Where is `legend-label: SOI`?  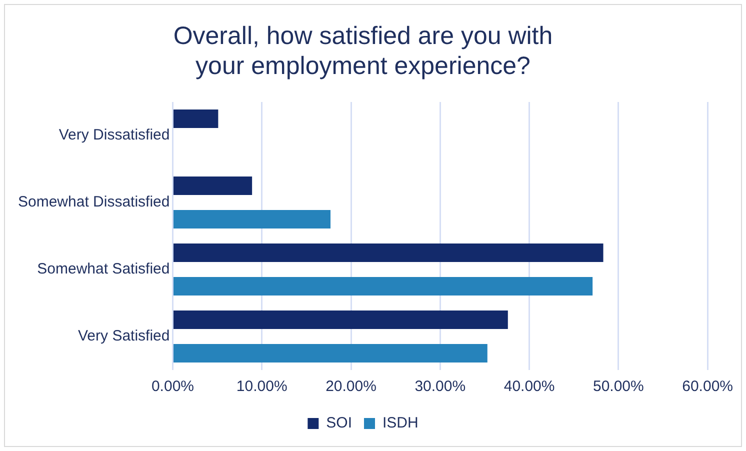
legend-label: SOI is located at coordinates (339, 423).